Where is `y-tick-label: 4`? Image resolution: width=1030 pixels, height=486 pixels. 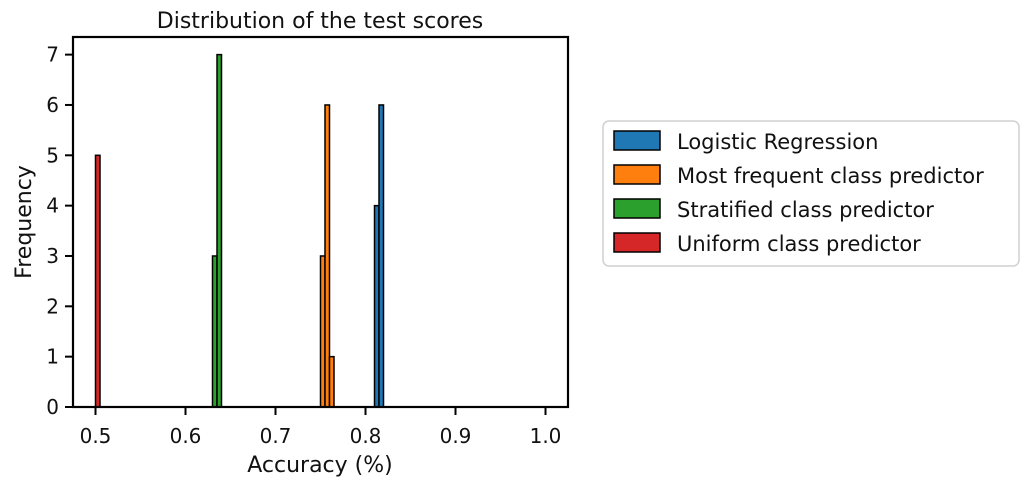 y-tick-label: 4 is located at coordinates (52, 206).